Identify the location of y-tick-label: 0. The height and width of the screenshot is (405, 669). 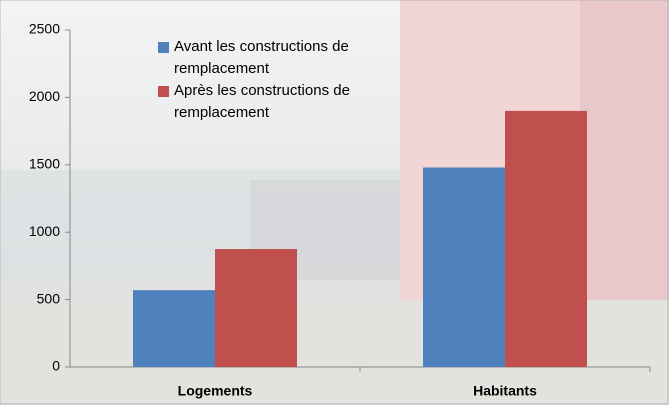
(56, 366).